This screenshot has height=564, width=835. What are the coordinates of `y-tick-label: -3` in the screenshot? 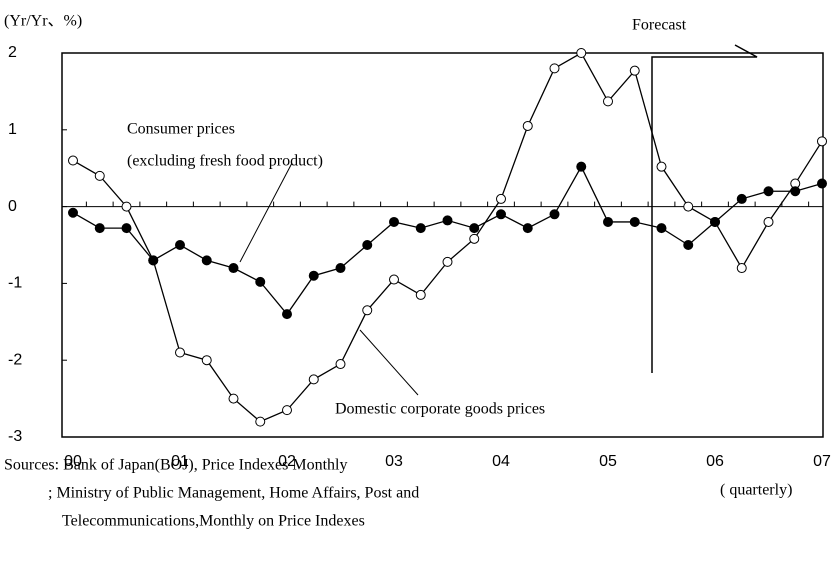 It's located at (15, 436).